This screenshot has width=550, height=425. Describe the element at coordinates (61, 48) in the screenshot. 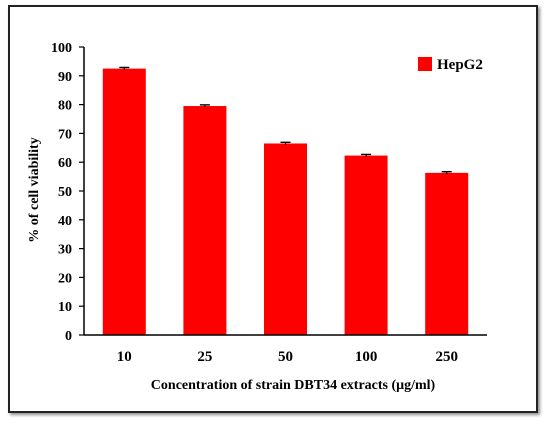

I see `y-tick-label: 100` at that location.